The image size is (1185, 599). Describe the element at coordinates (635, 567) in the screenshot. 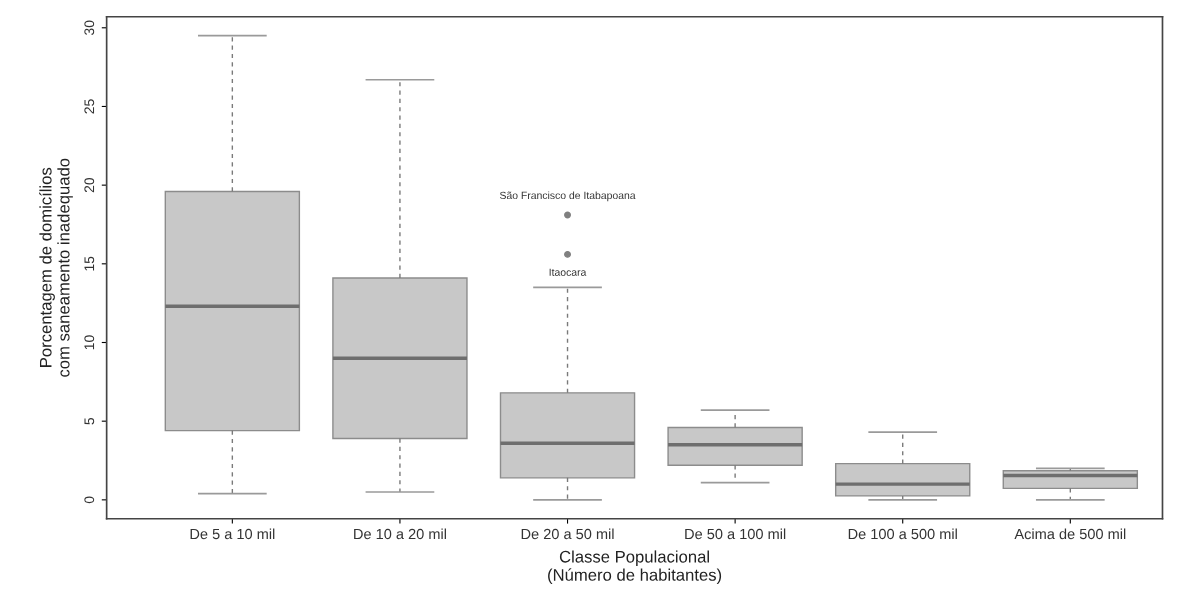

I see `x-axis-title: Classe Populacional (Número de habitantes)` at that location.